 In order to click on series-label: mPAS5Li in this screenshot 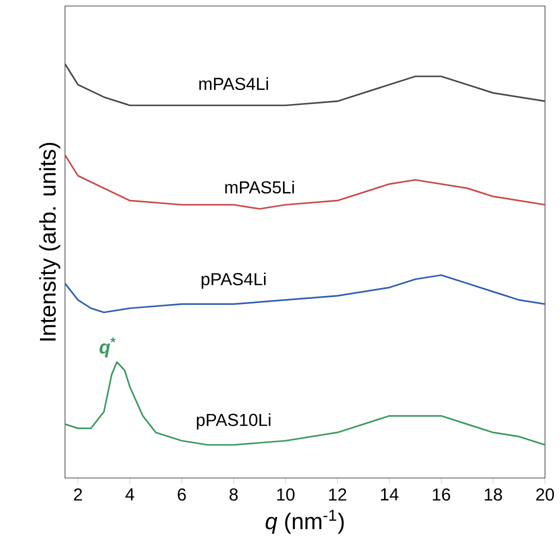, I will do `click(259, 187)`.